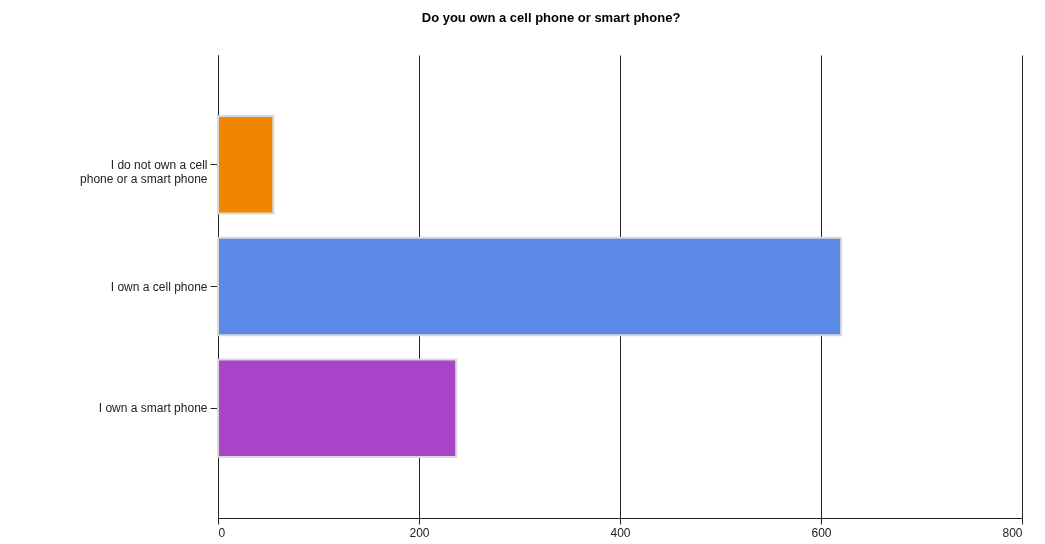 The height and width of the screenshot is (544, 1045). What do you see at coordinates (1012, 532) in the screenshot?
I see `x-tick-label: 800` at bounding box center [1012, 532].